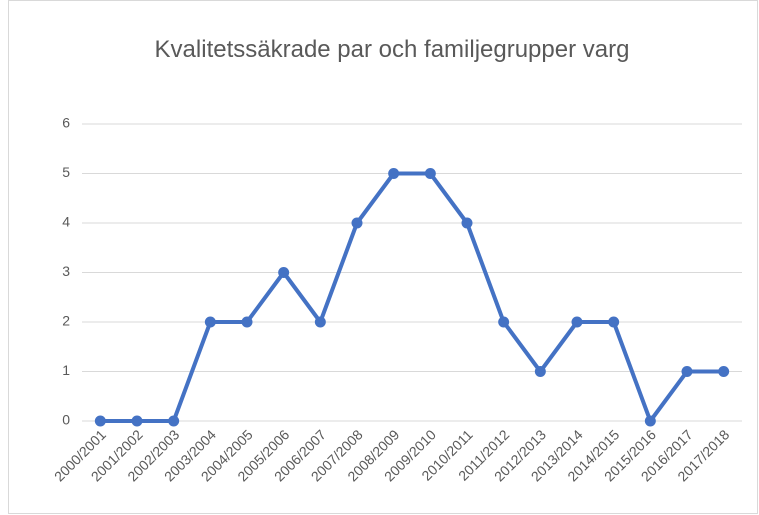 The image size is (759, 515). What do you see at coordinates (66, 222) in the screenshot?
I see `y-tick-label: 4` at bounding box center [66, 222].